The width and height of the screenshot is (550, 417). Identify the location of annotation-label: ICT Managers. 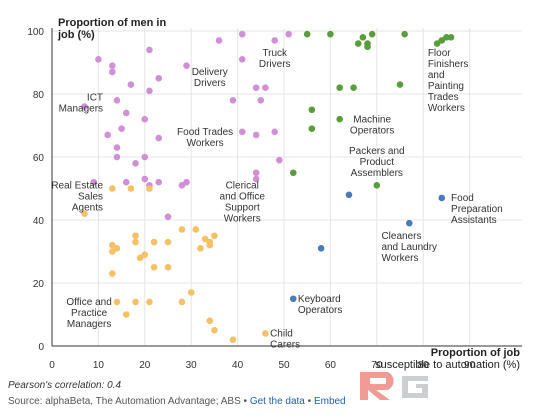
(81, 103).